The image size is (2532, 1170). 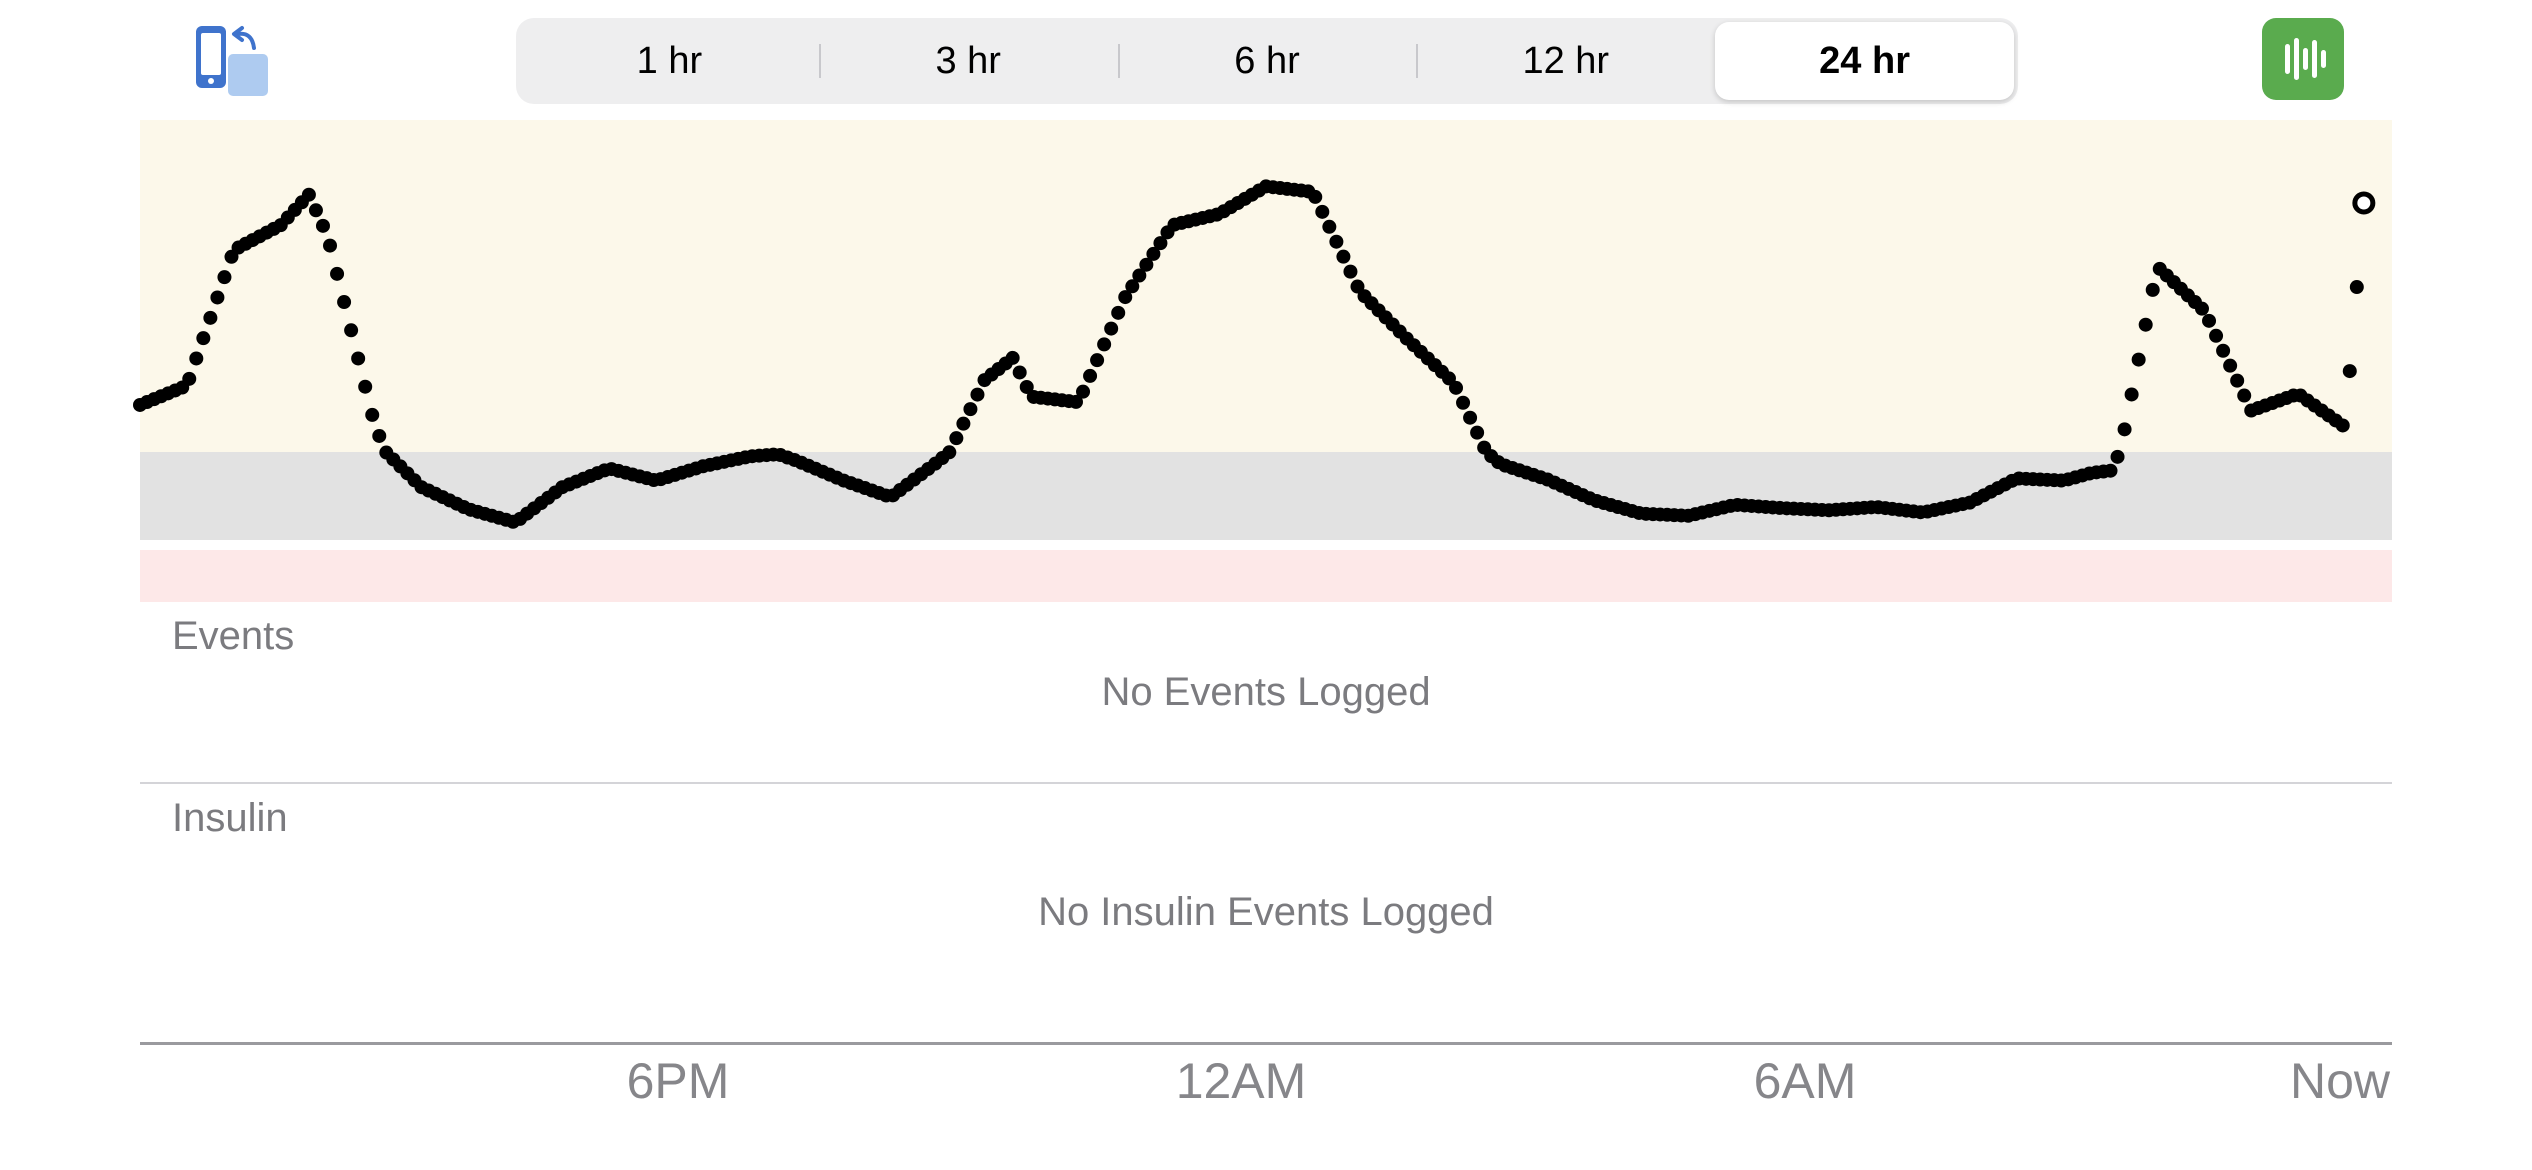 I want to click on rotate-button, so click(x=235, y=60).